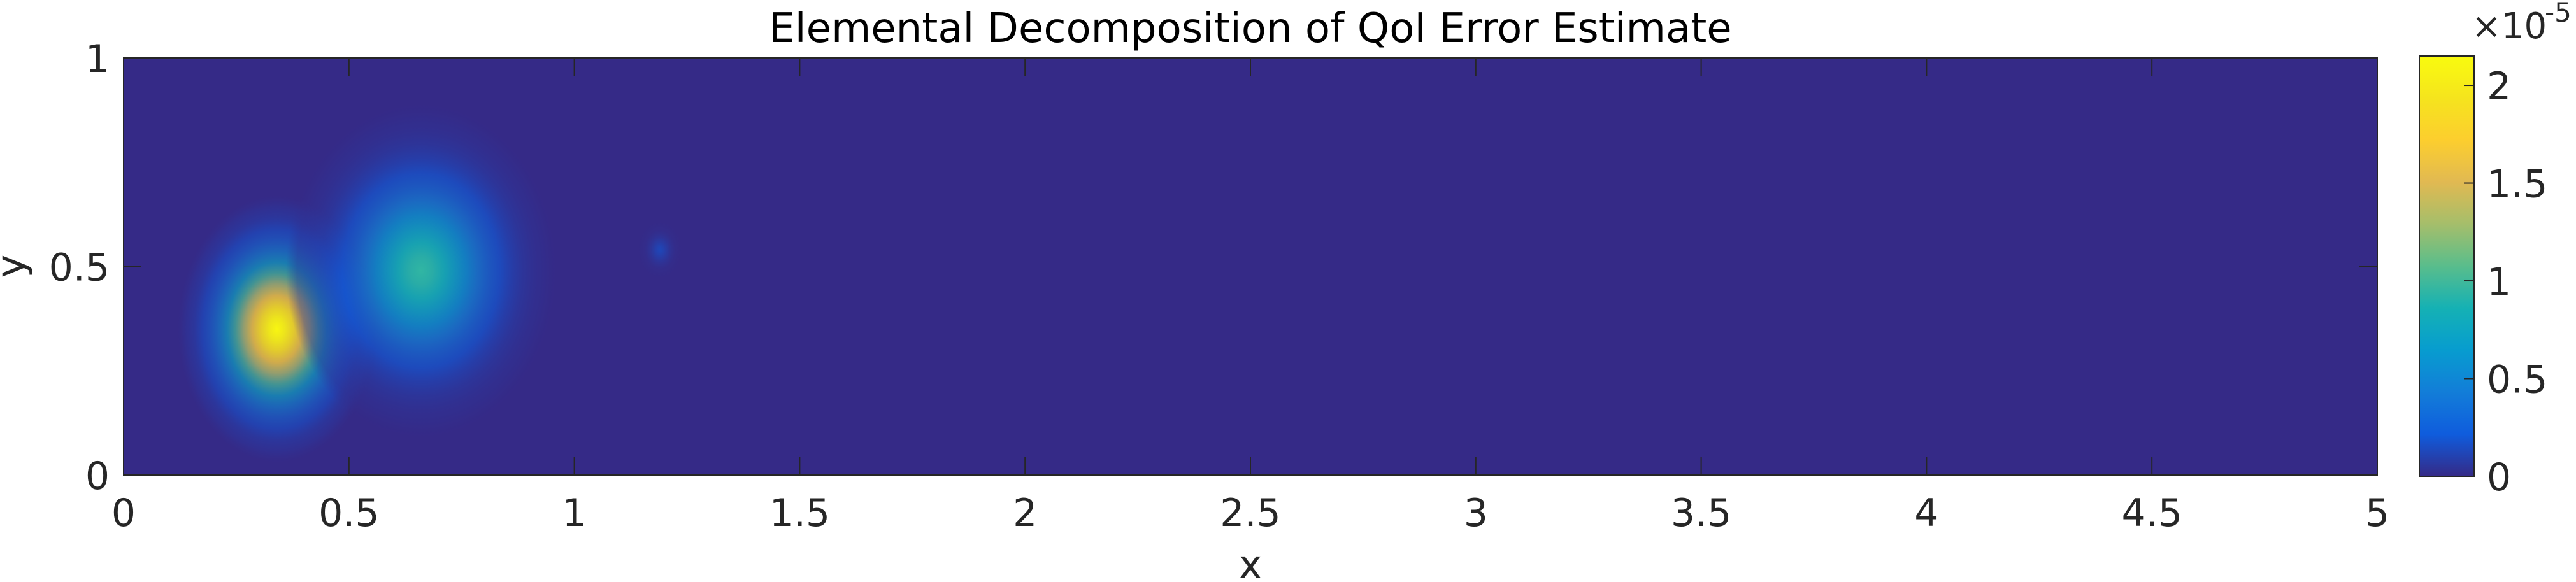 The width and height of the screenshot is (2576, 582). What do you see at coordinates (2509, 26) in the screenshot?
I see `colorbar-exponent-base: ×10` at bounding box center [2509, 26].